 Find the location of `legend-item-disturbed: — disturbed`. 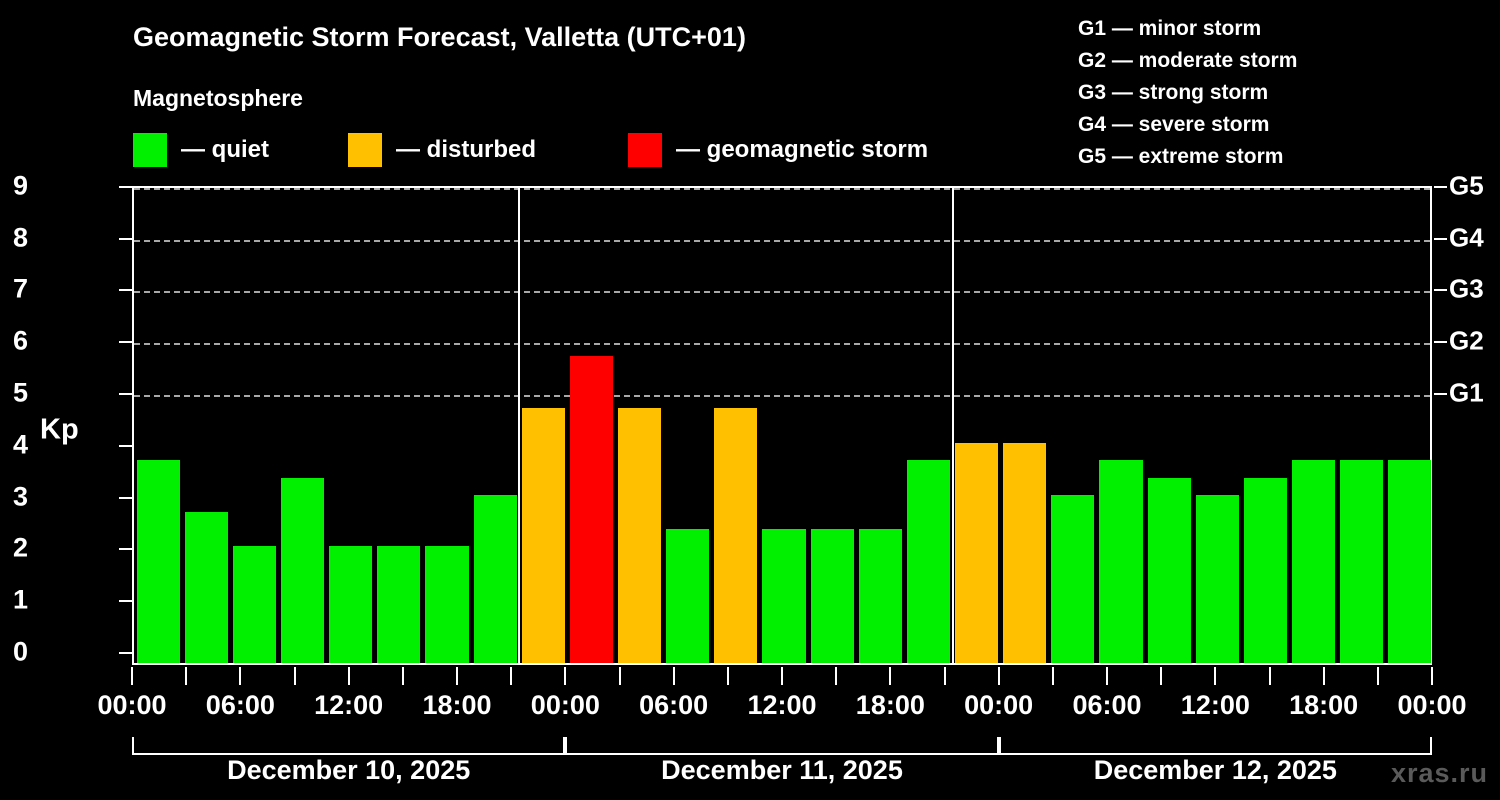

legend-item-disturbed: — disturbed is located at coordinates (442, 150).